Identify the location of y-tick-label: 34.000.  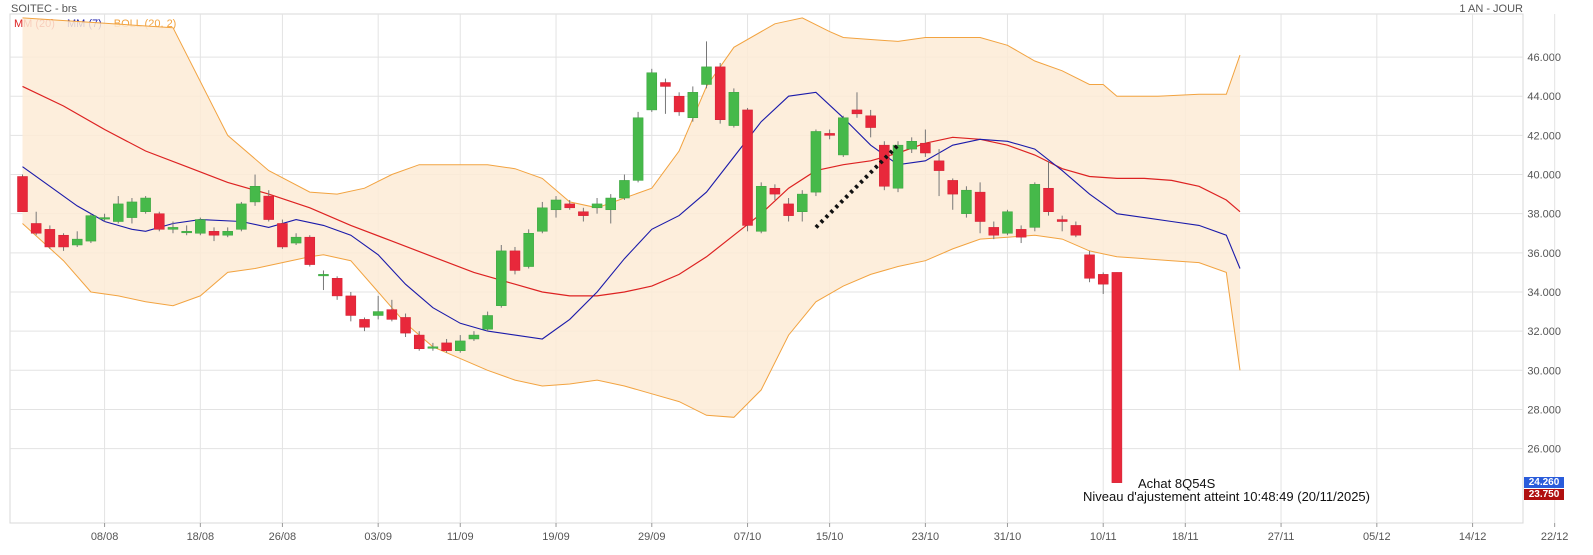
(1544, 293).